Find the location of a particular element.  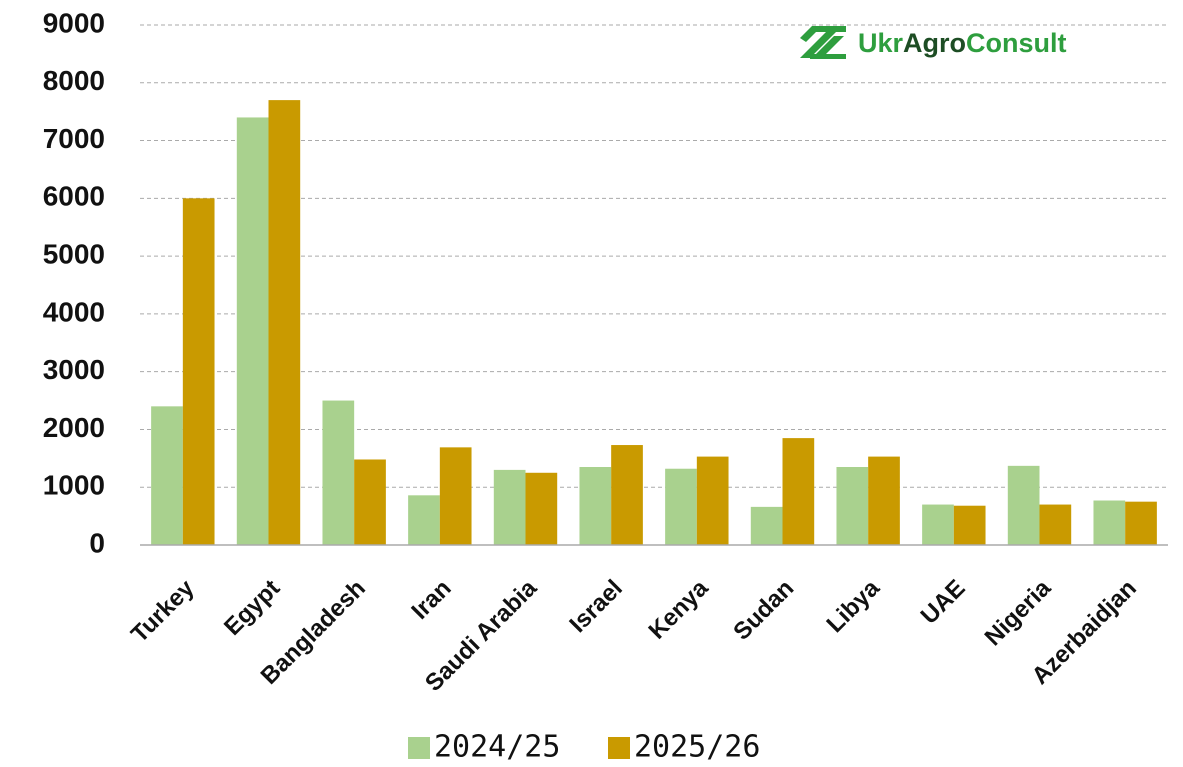

y-tick-label: 8000 is located at coordinates (74, 80).